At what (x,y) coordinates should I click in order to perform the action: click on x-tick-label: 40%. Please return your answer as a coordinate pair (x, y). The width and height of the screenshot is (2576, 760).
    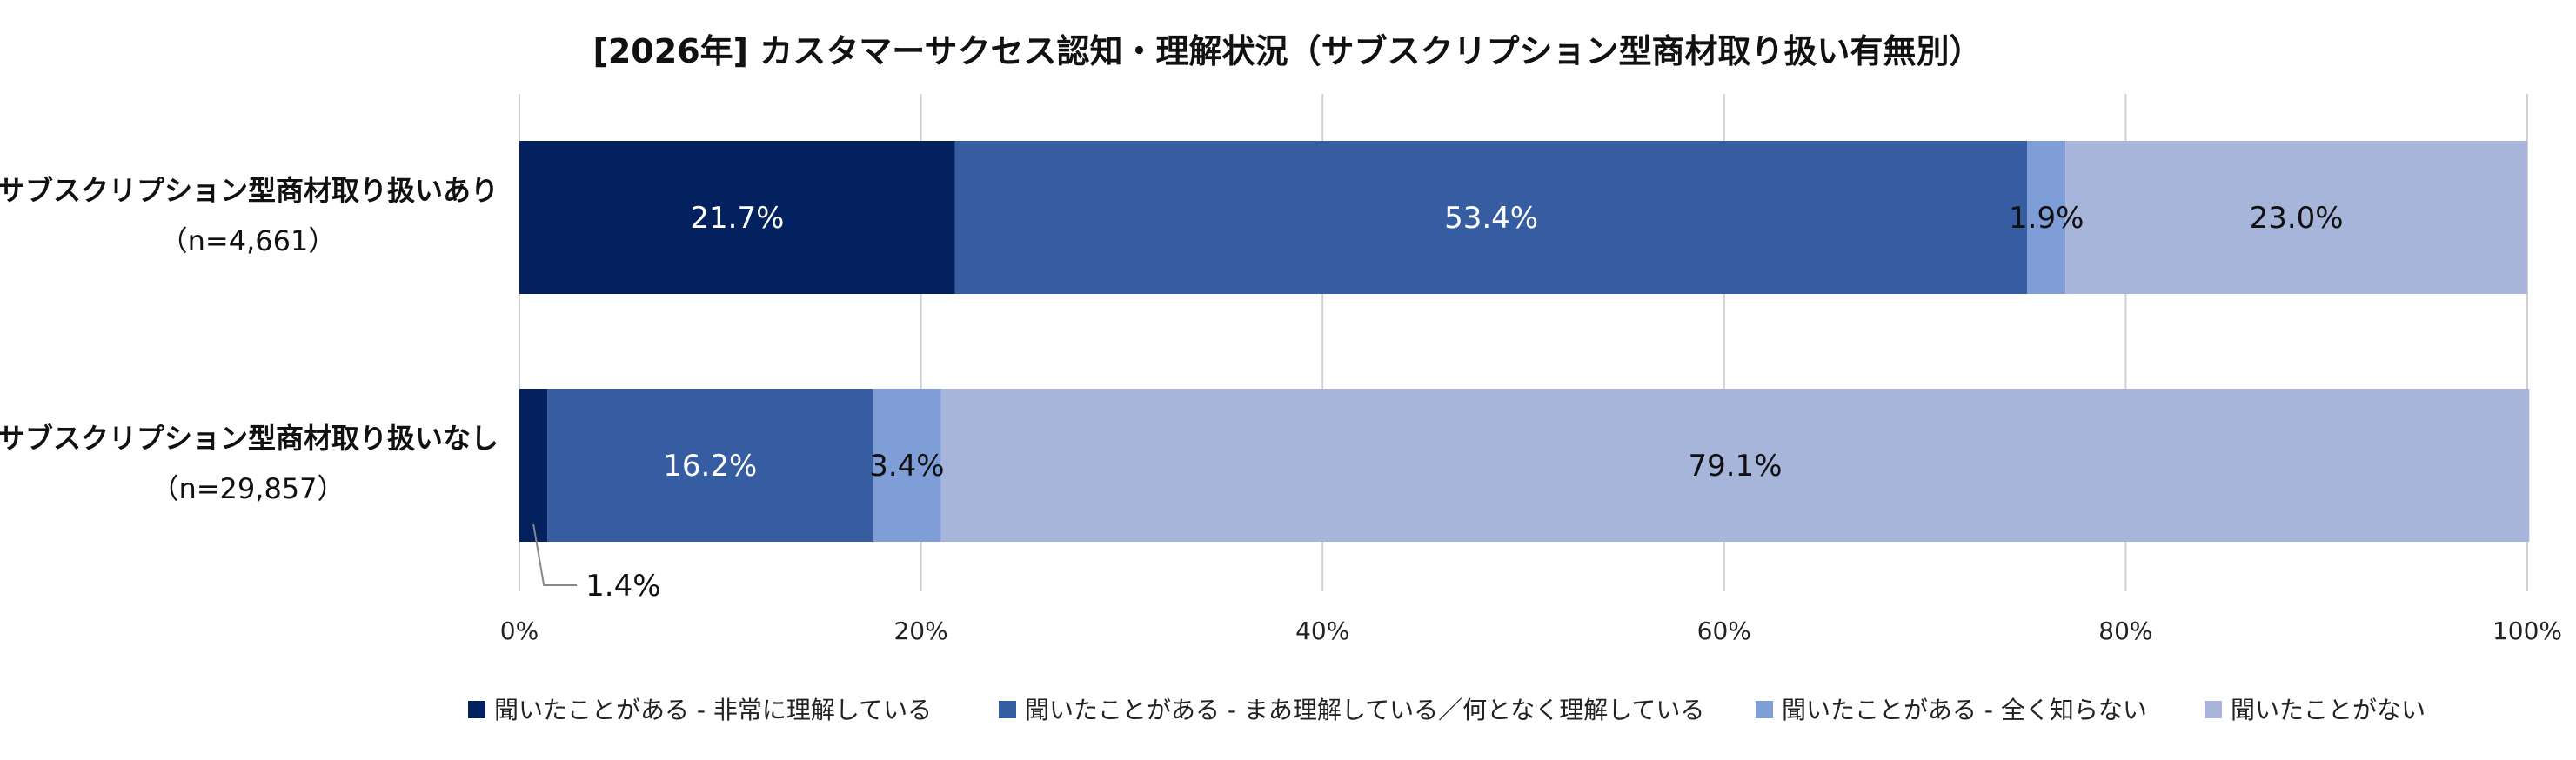
    Looking at the image, I should click on (1322, 631).